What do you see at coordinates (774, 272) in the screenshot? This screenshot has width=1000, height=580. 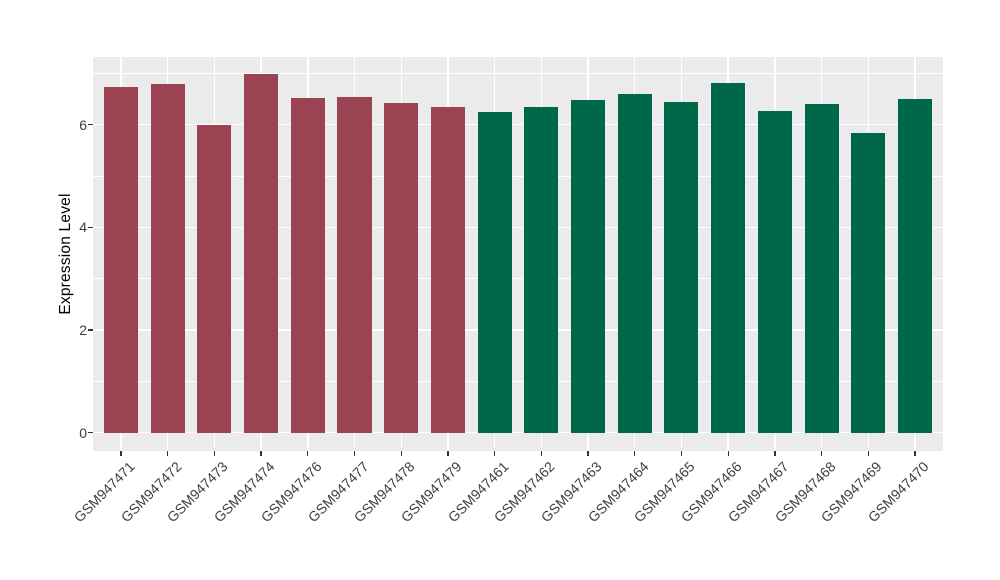 I see `bar-GSM947467` at bounding box center [774, 272].